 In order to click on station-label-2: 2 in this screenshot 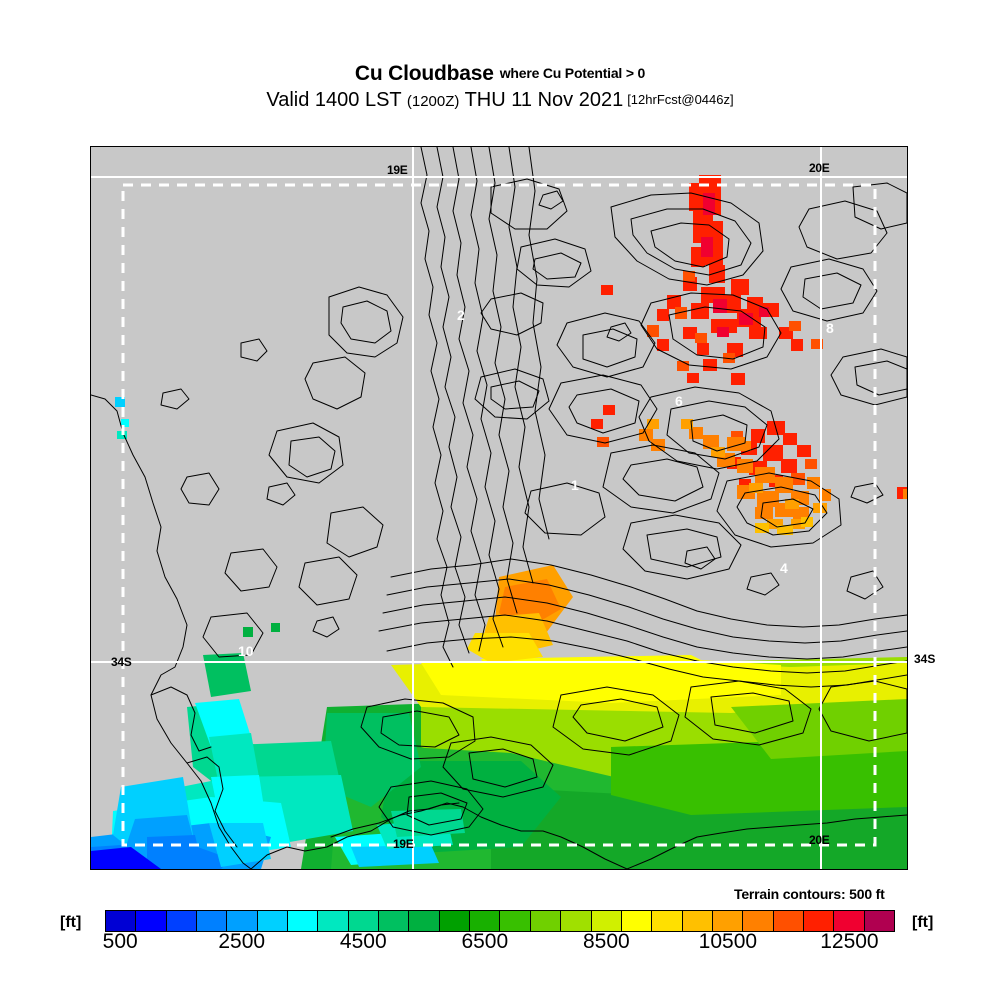, I will do `click(461, 315)`.